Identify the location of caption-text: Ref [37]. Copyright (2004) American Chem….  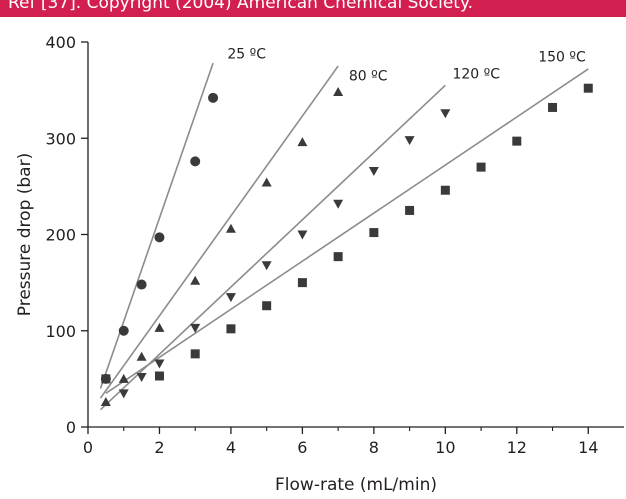
(241, 6).